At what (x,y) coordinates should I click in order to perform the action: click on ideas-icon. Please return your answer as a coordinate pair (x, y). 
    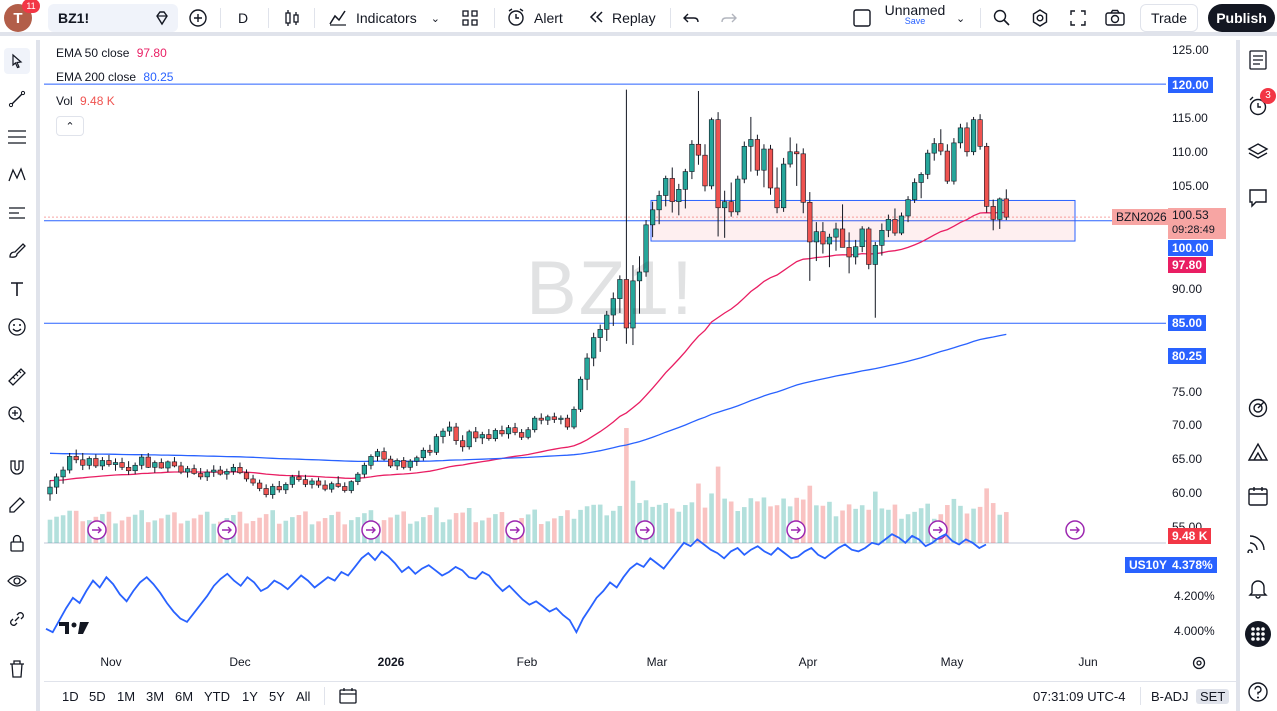
    Looking at the image, I should click on (1258, 452).